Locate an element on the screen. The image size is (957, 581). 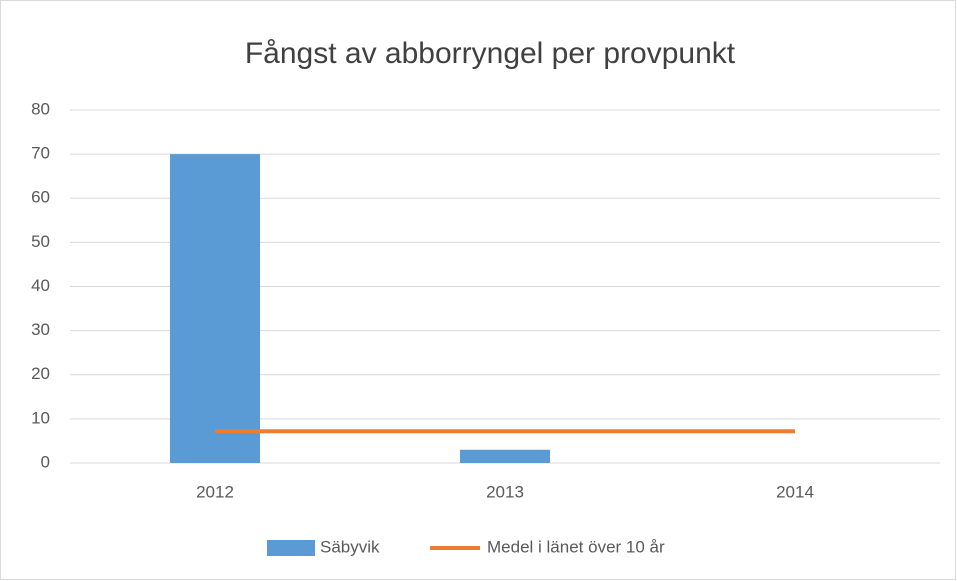
legend-label: Medel i länet över 10 år is located at coordinates (576, 546).